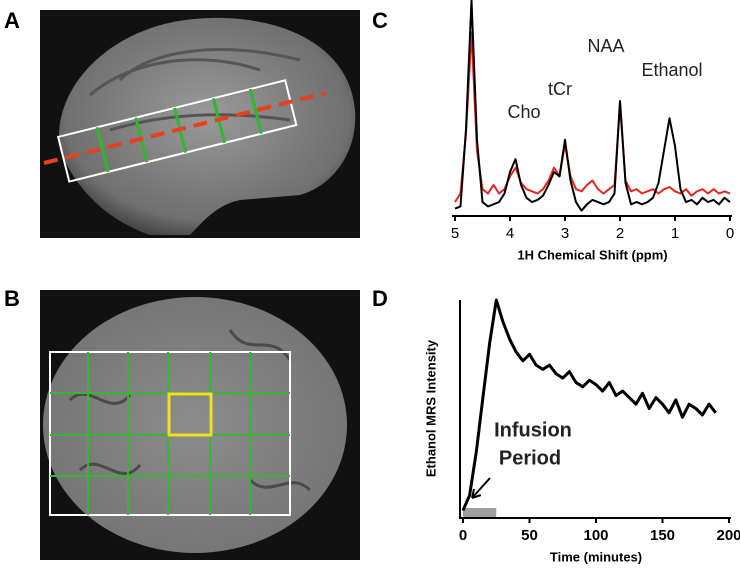  I want to click on annotation: Infusion, so click(533, 430).